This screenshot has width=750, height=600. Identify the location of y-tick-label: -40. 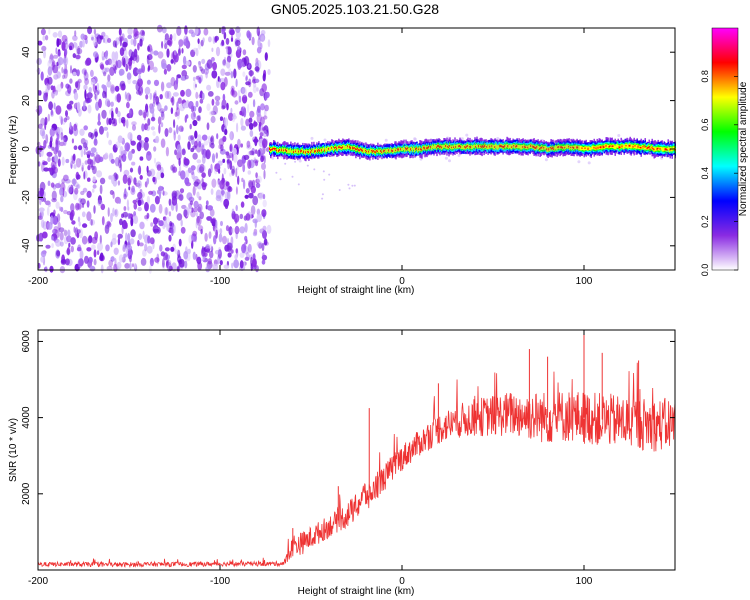
(26, 245).